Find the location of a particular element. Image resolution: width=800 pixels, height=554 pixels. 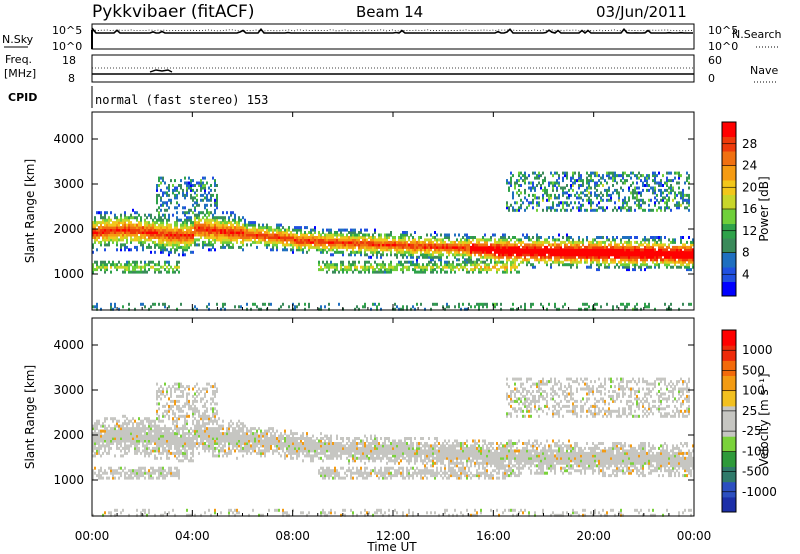

freq-label-line2: [MHz] is located at coordinates (20, 73).